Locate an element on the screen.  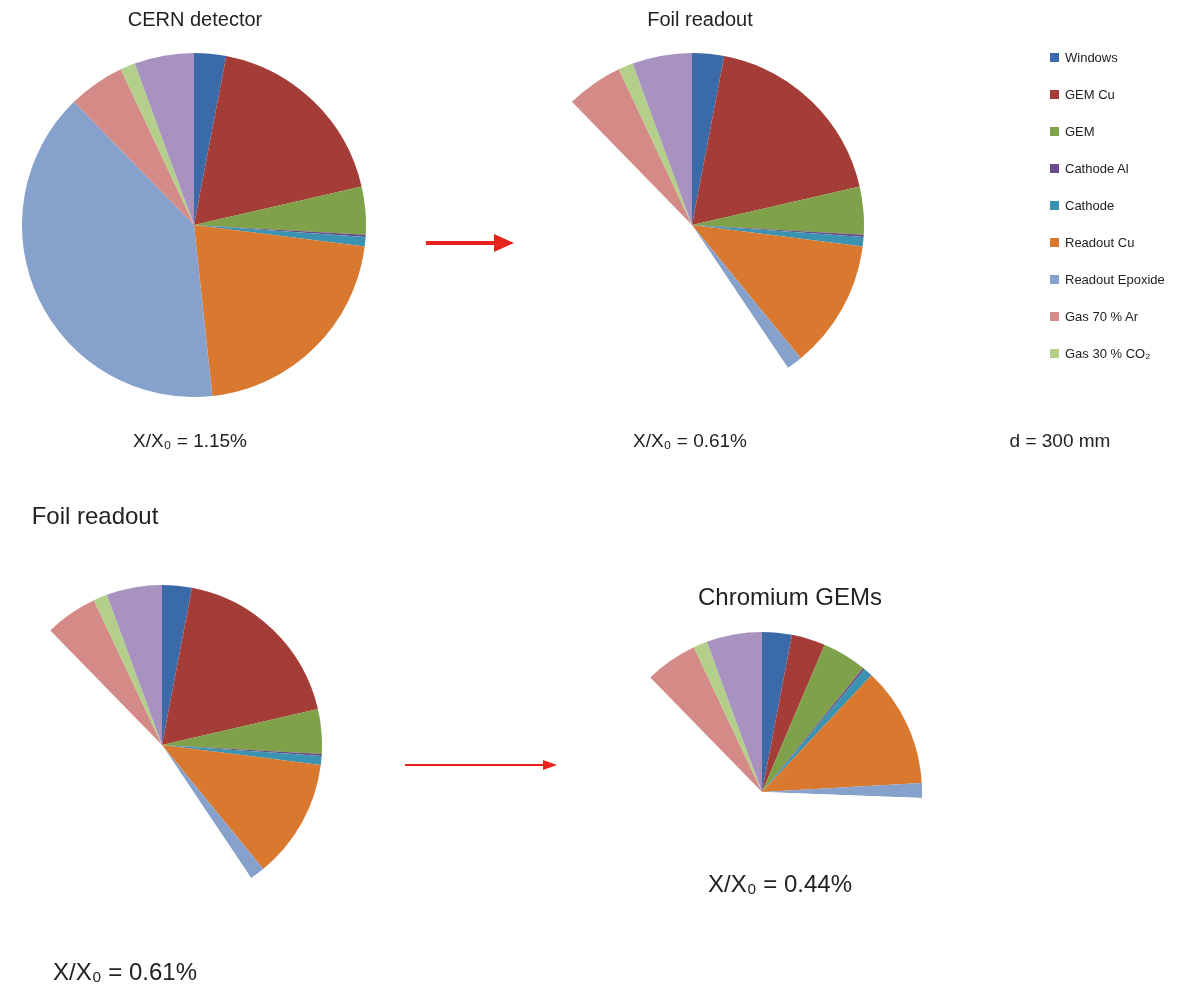
legend-label: Cathode Al is located at coordinates (1097, 168).